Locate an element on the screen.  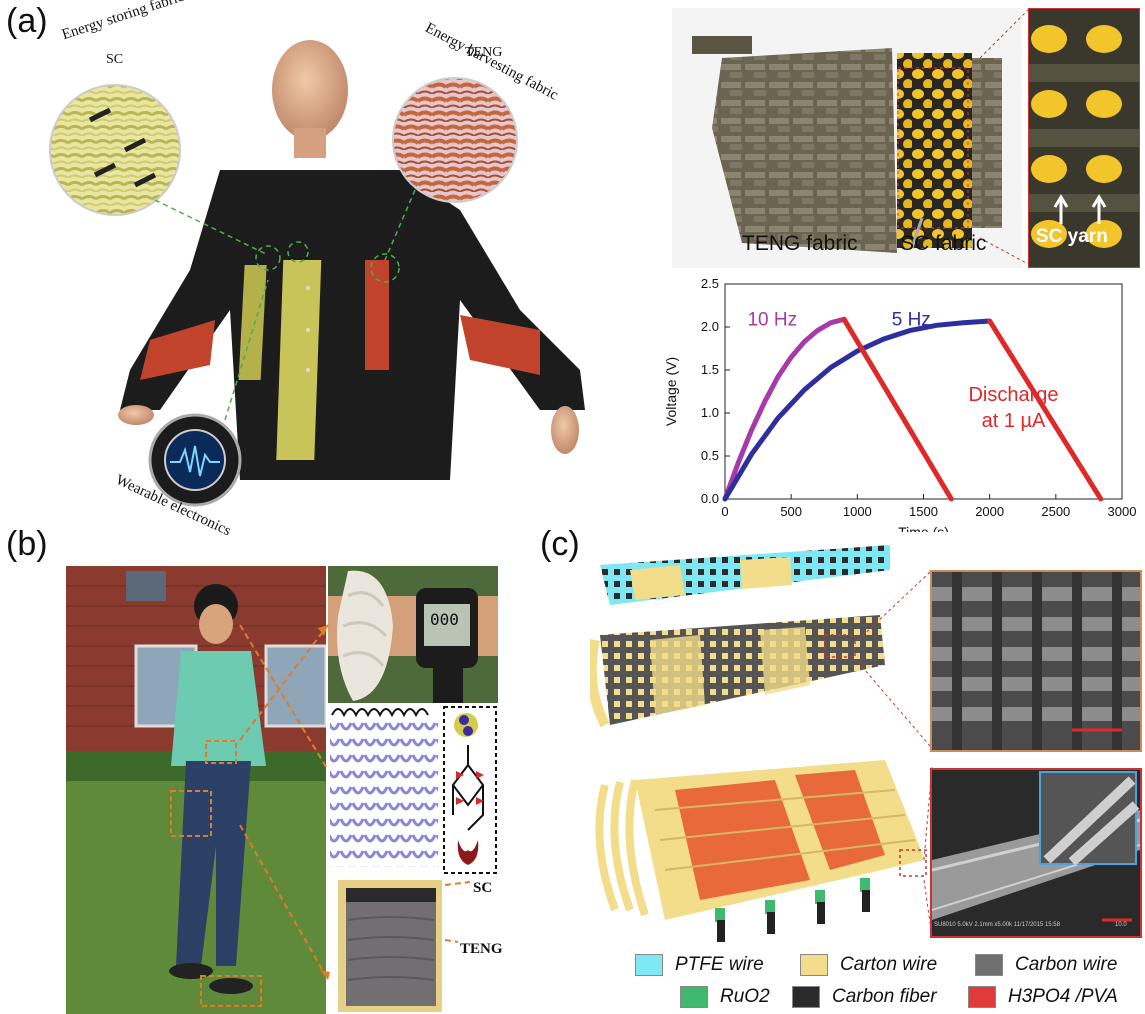
panel-label-a: (a) is located at coordinates (27, 21).